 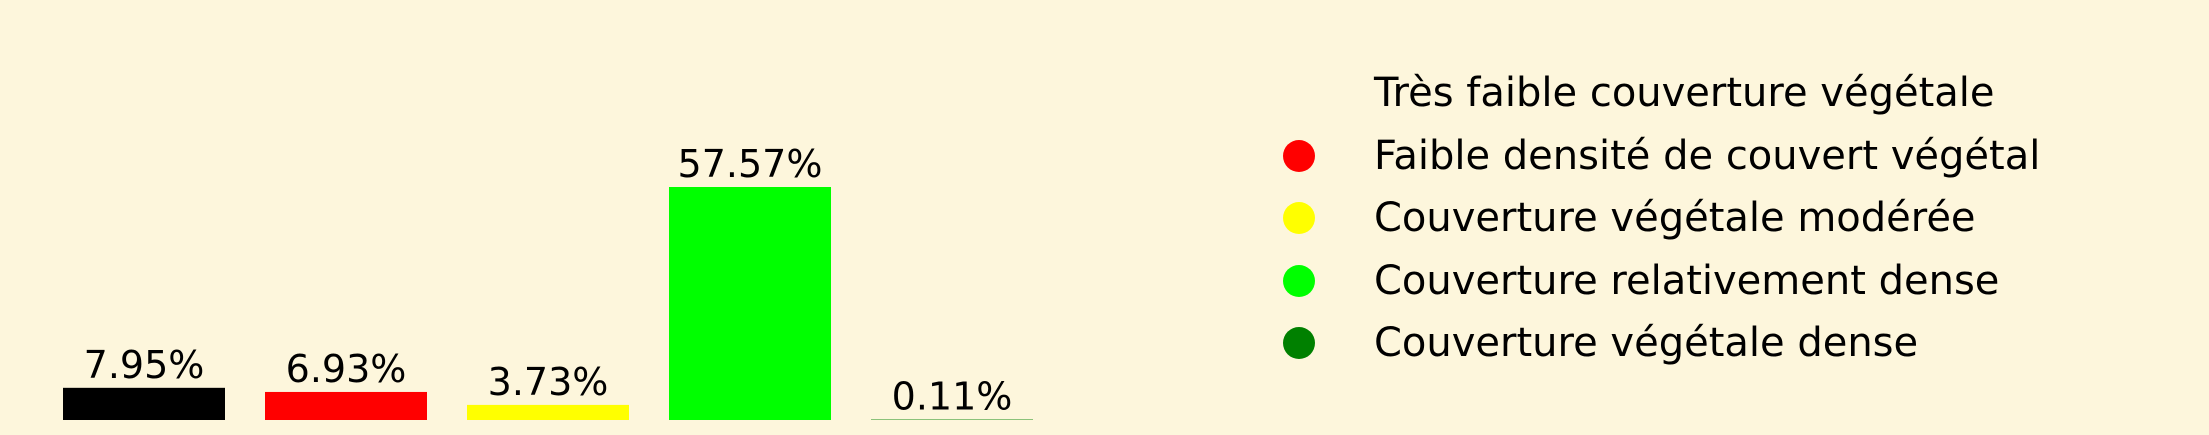 I want to click on data-label-4: 57.57%, so click(x=750, y=164).